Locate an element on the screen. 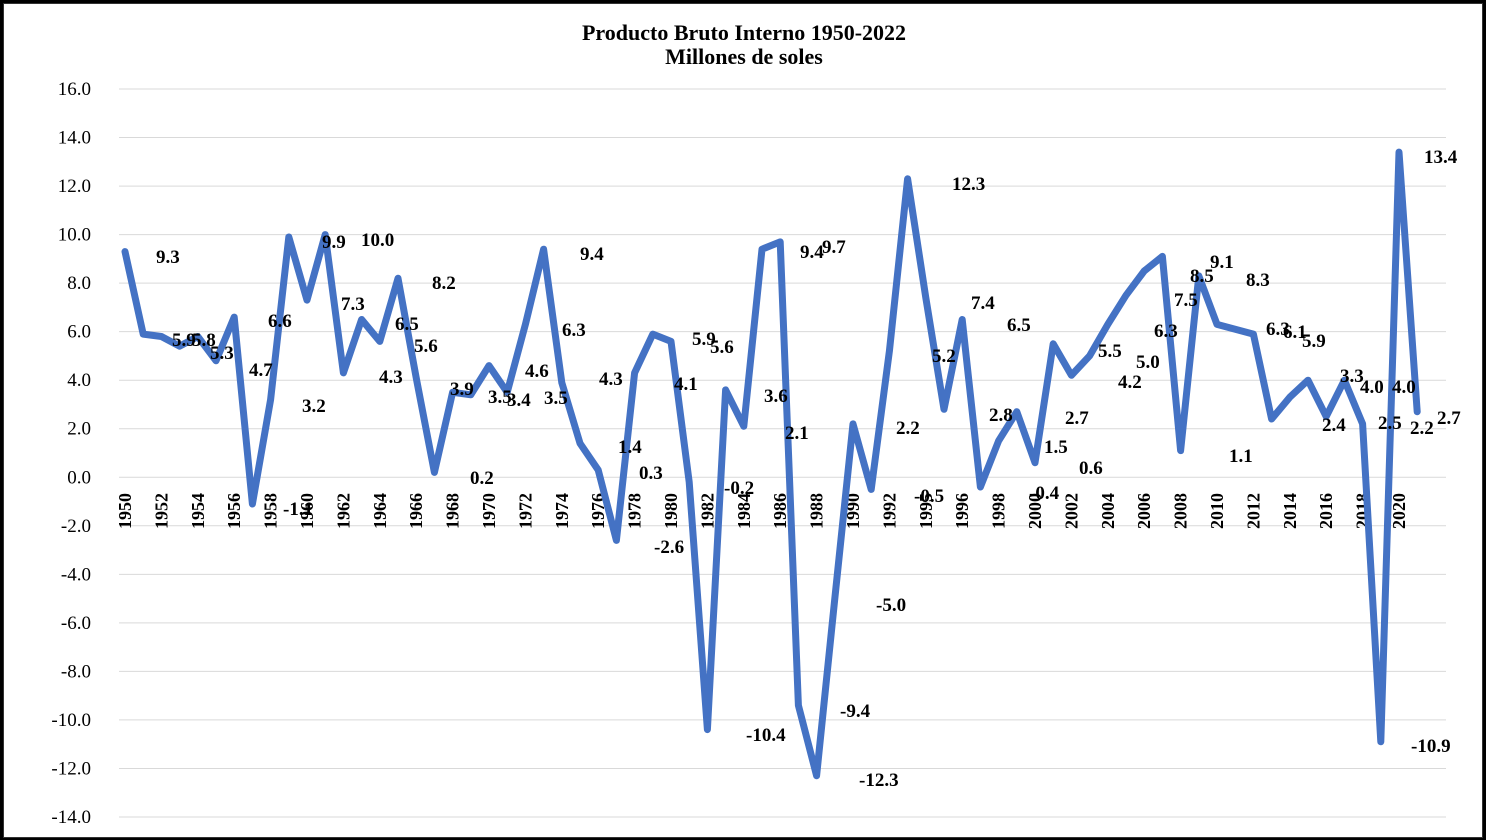 Image resolution: width=1486 pixels, height=840 pixels. x-tick-label: 1968 is located at coordinates (453, 511).